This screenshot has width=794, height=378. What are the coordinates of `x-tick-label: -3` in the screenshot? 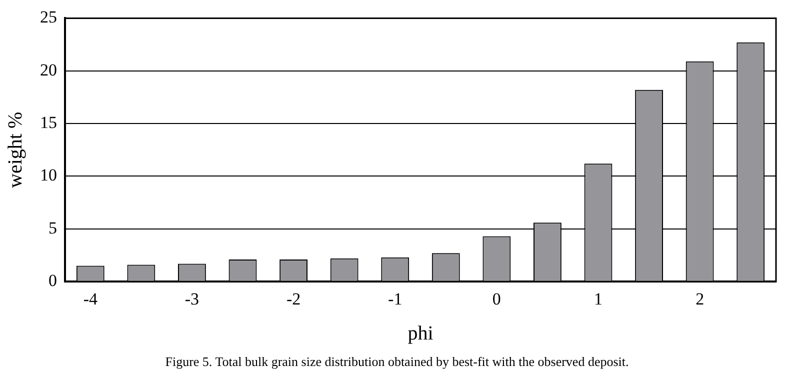 It's located at (192, 298).